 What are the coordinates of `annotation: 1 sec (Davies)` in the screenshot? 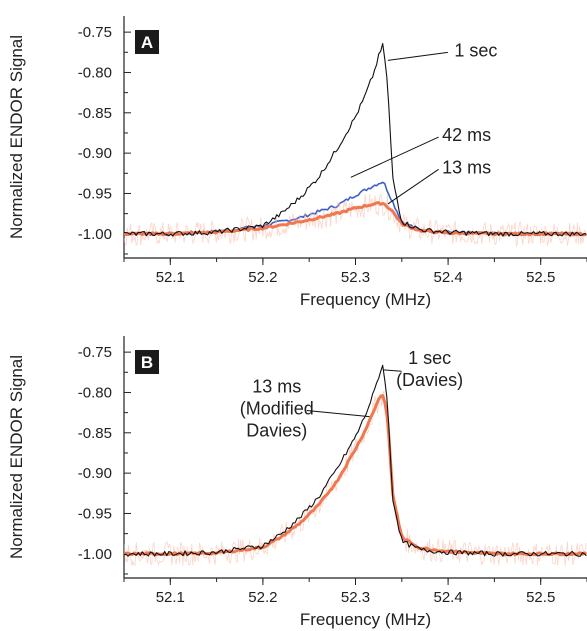 It's located at (423, 369).